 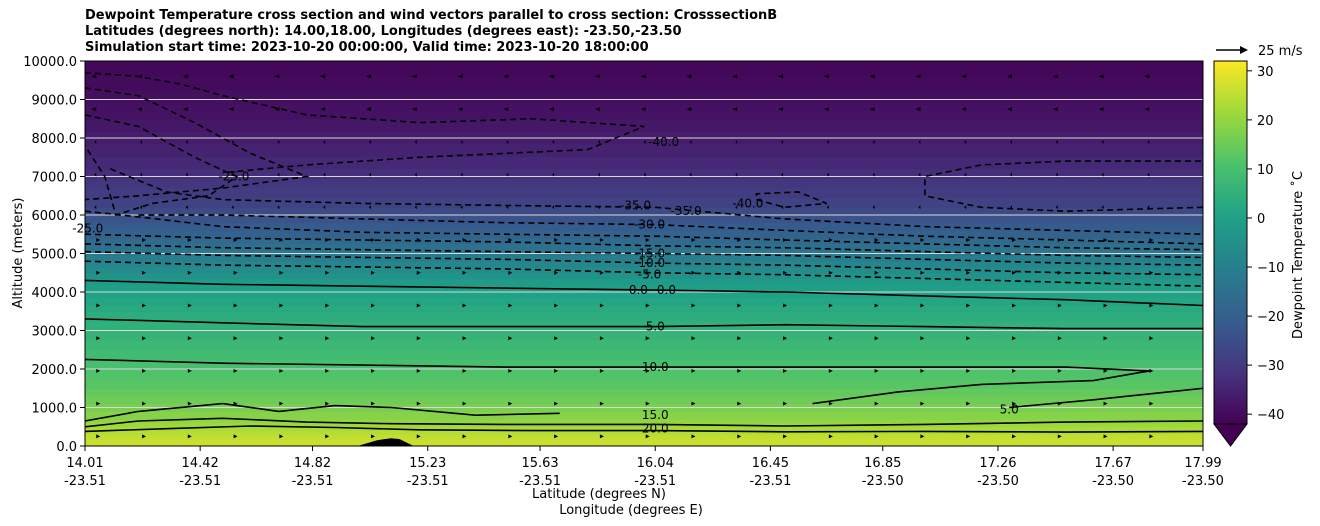 I want to click on terrain, so click(x=385, y=442).